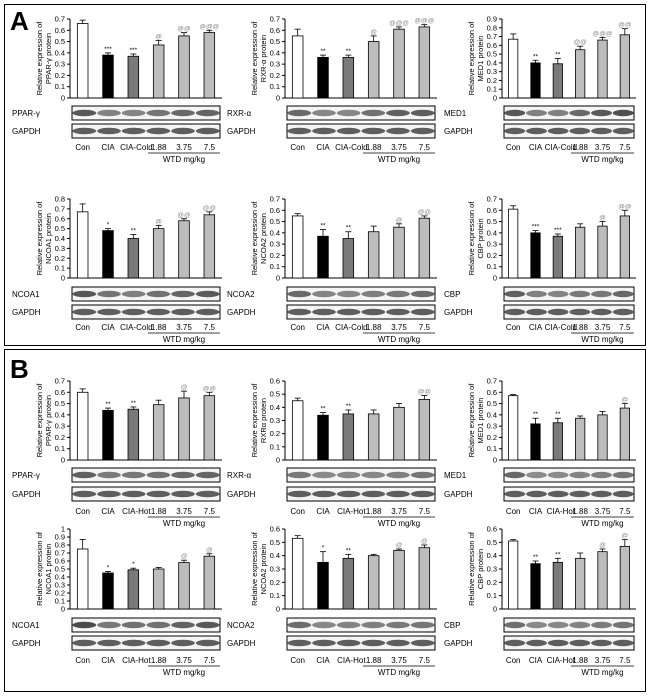  Describe the element at coordinates (82, 327) in the screenshot. I see `x-tick-label: Con` at that location.